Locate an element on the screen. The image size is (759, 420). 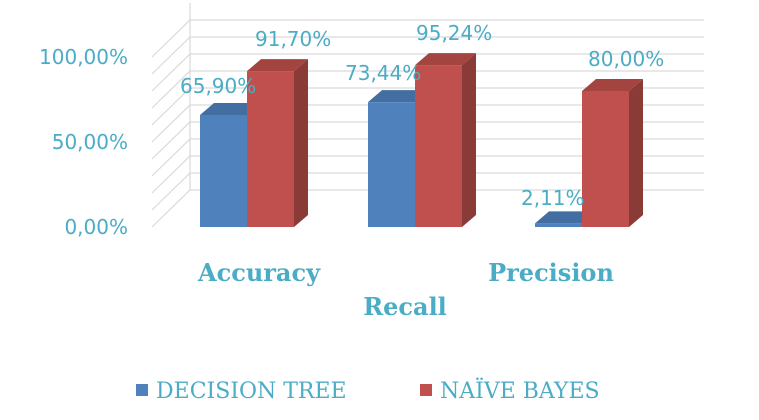
legend-item-naive-bayes: NAÏVE BAYES is located at coordinates (510, 390).